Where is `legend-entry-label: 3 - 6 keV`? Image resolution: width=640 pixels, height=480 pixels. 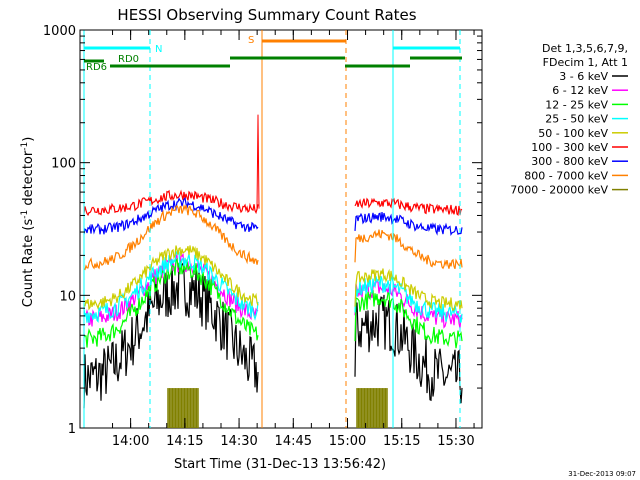 legend-entry-label: 3 - 6 keV is located at coordinates (583, 76).